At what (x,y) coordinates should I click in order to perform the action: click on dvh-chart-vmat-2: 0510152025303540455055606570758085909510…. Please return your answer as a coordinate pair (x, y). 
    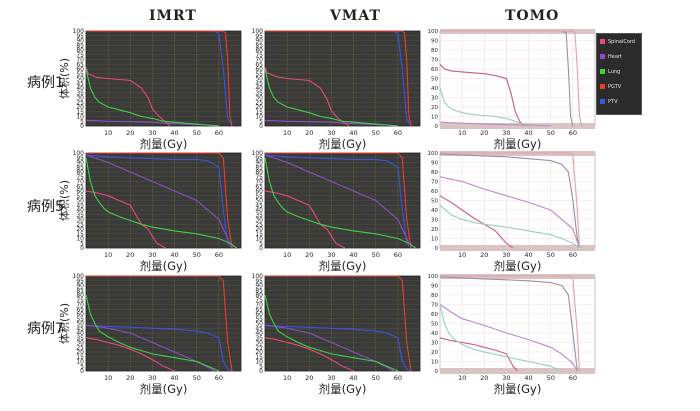
    Looking at the image, I should click on (336, 211).